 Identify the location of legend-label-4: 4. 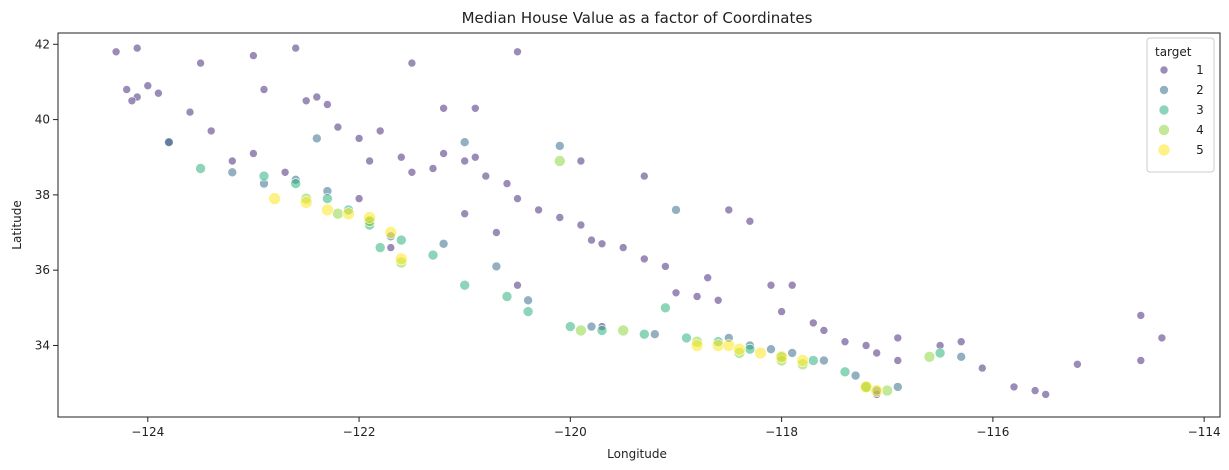
(1200, 130).